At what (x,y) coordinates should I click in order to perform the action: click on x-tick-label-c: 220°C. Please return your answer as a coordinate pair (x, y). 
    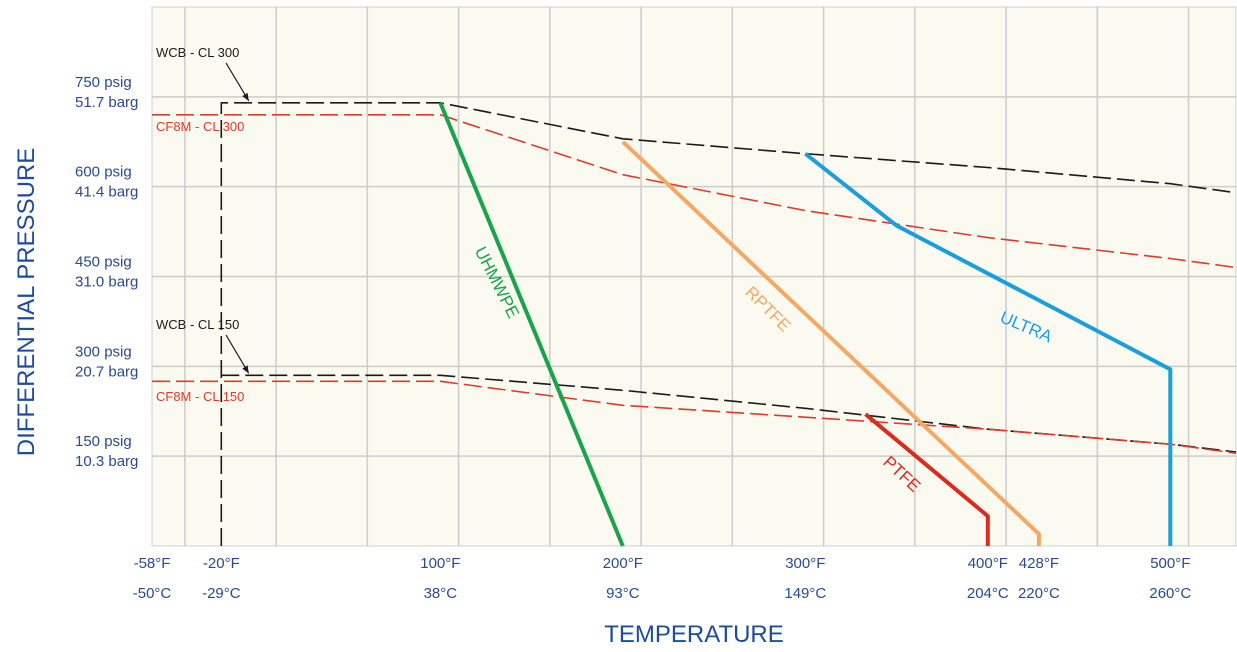
    Looking at the image, I should click on (1039, 593).